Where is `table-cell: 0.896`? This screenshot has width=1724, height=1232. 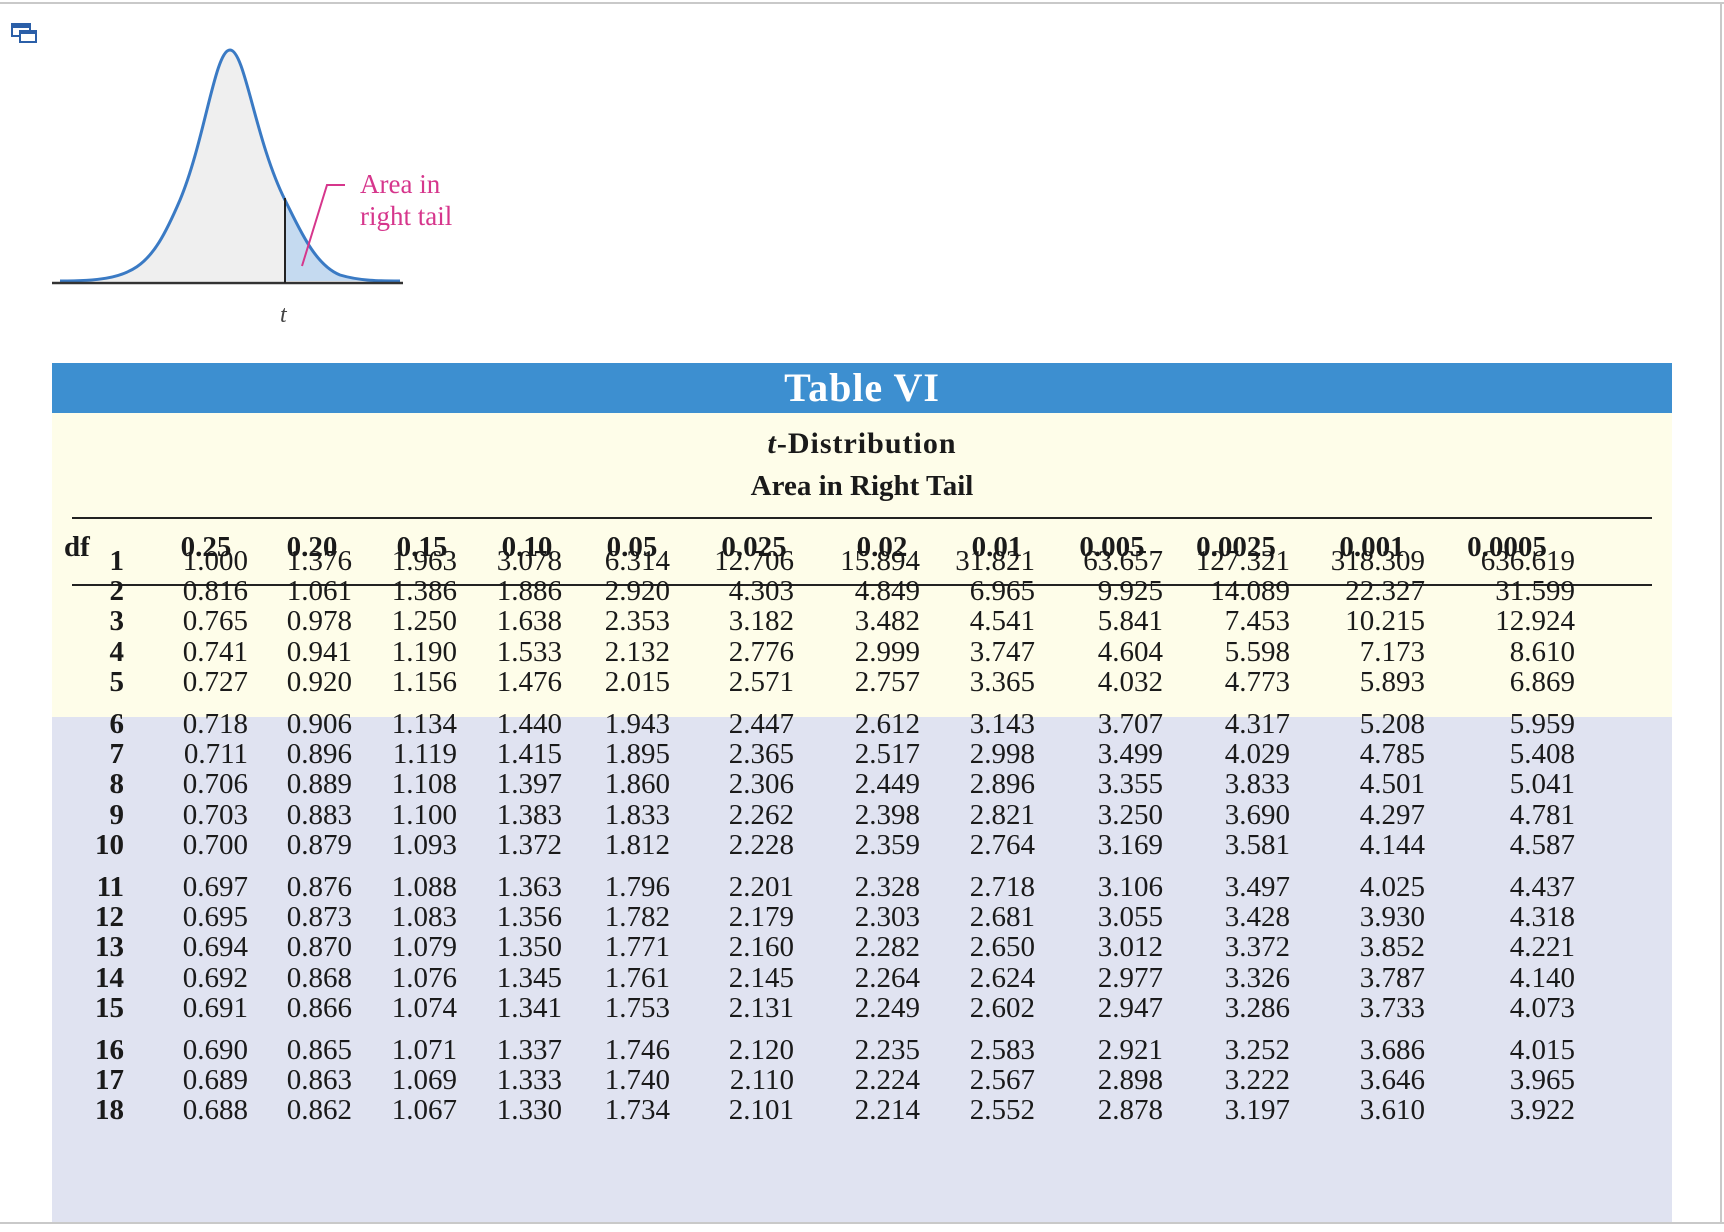 table-cell: 0.896 is located at coordinates (319, 754).